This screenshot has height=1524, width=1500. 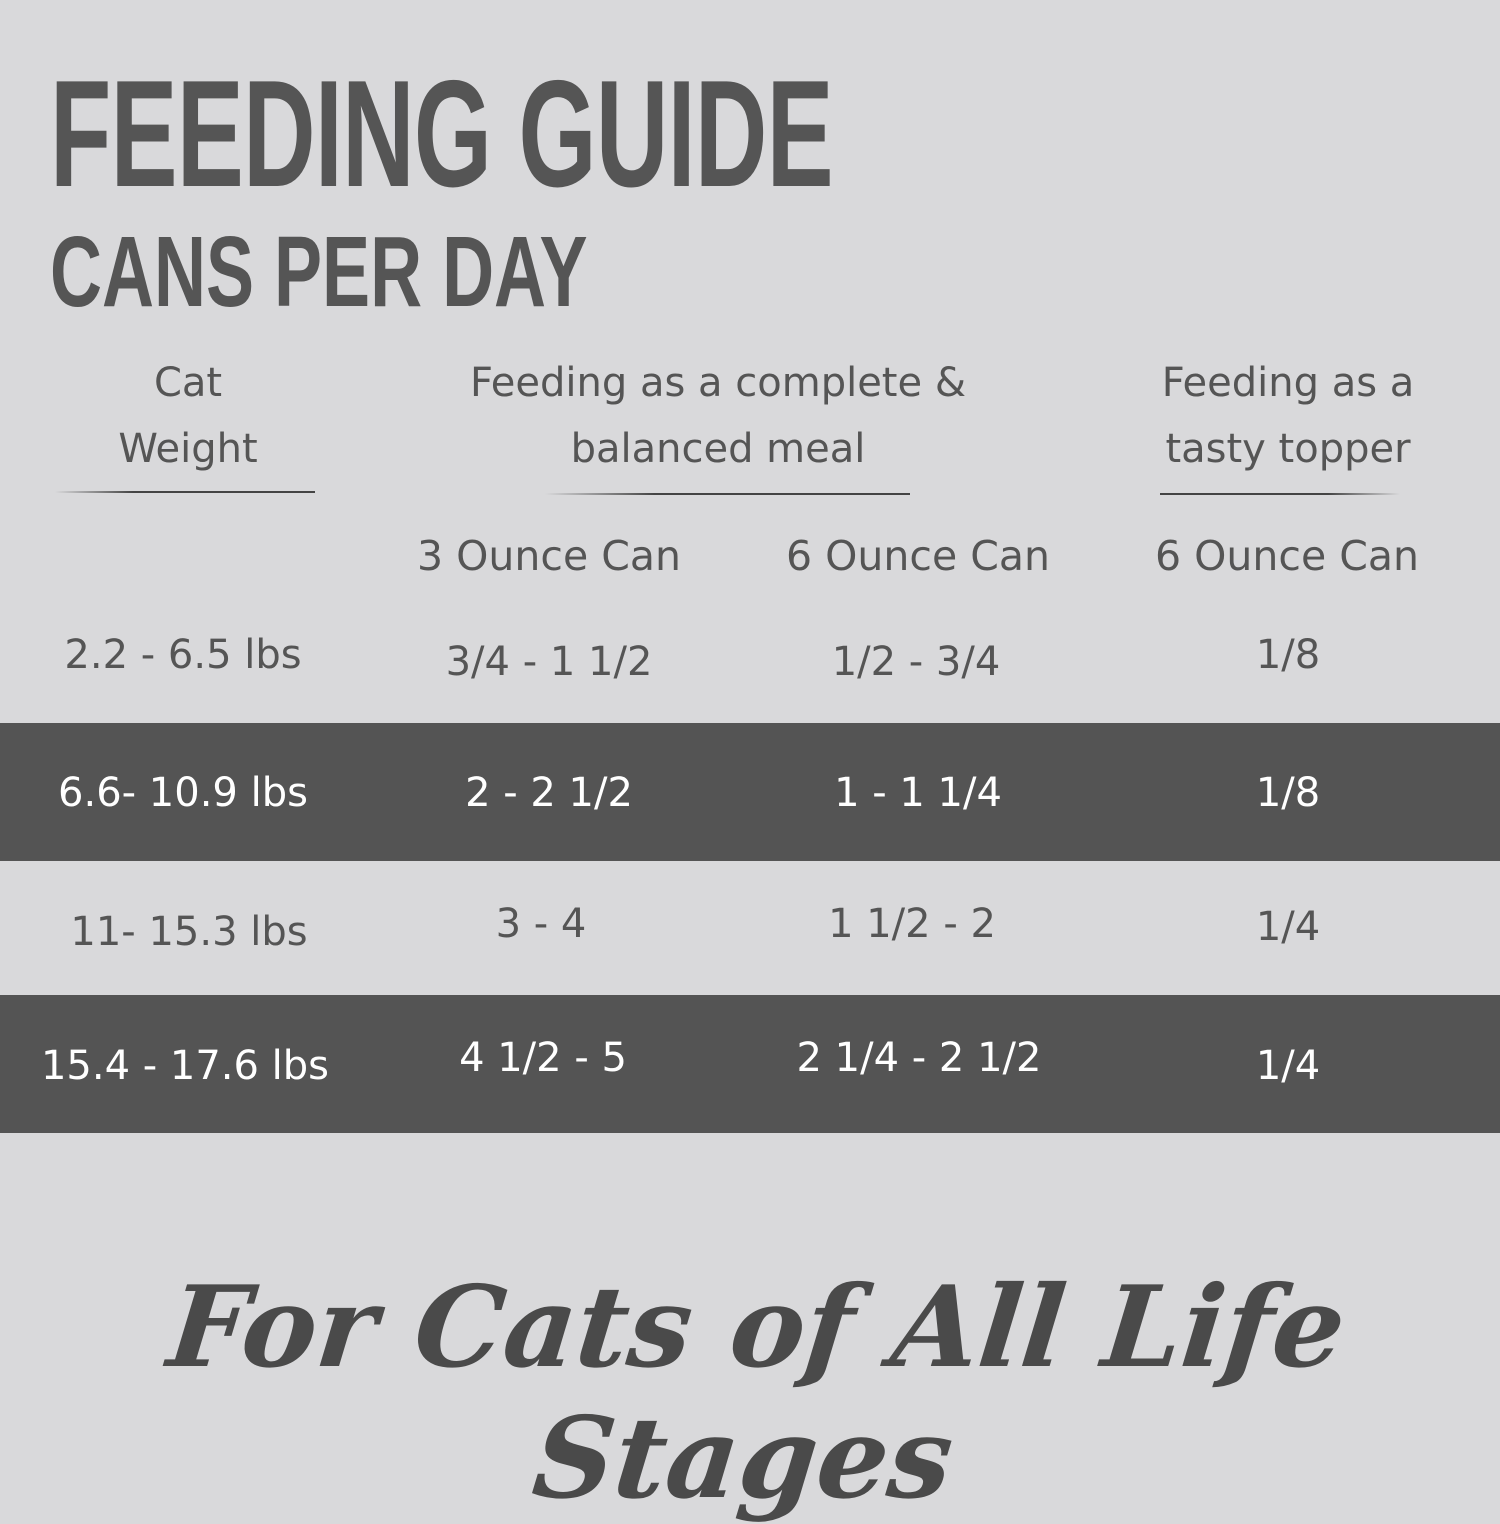 I want to click on header-line: Feeding as a complete &, so click(x=718, y=383).